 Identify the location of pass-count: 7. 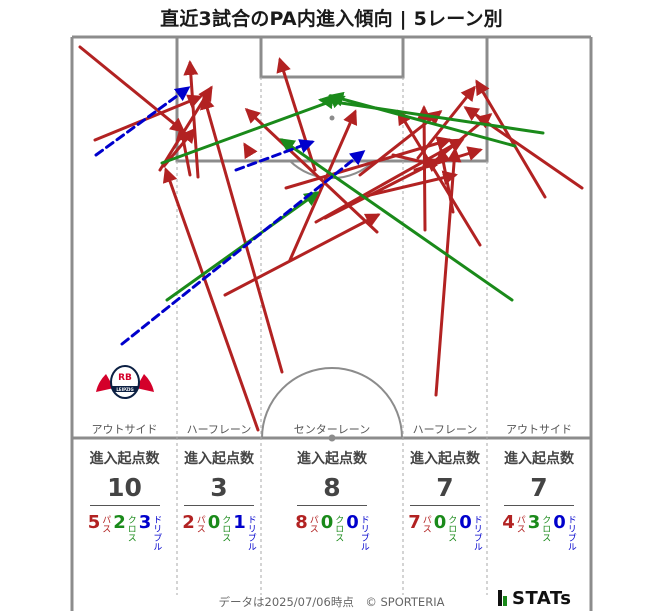
(414, 522).